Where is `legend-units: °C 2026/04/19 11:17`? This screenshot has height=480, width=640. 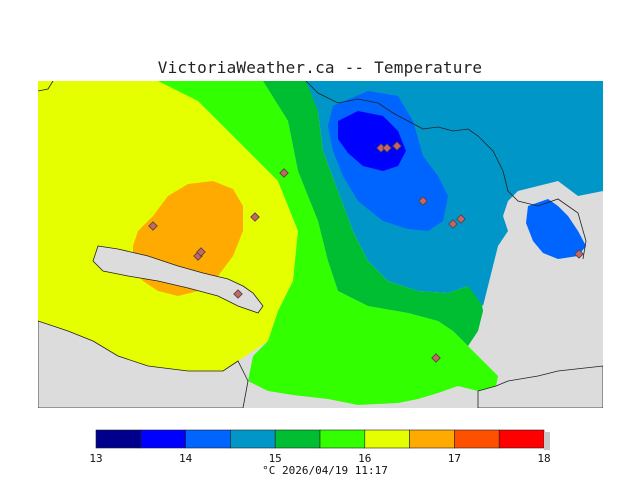 legend-units: °C 2026/04/19 11:17 is located at coordinates (325, 470).